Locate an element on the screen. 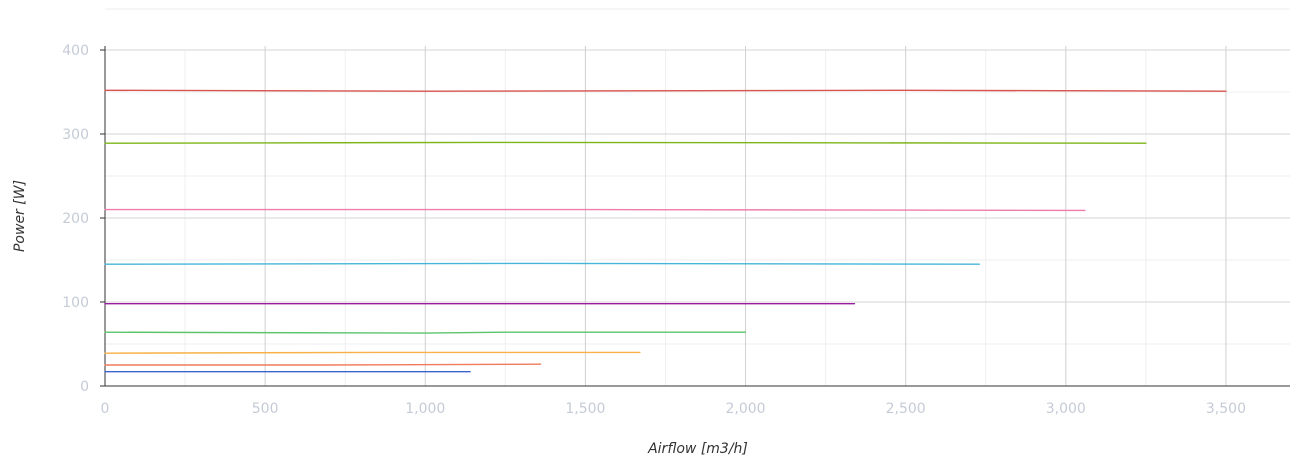  y-axis-title: Power [W] is located at coordinates (20, 216).